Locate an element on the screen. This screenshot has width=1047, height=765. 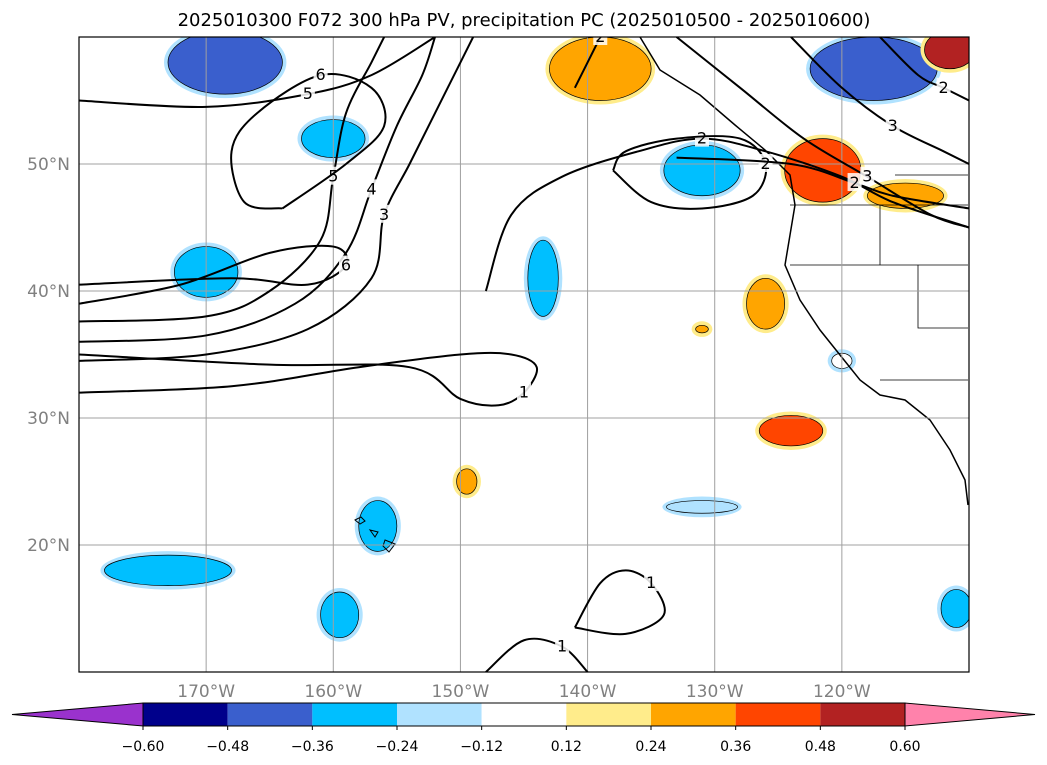
colorbar-tick-label: 0.48 is located at coordinates (820, 747).